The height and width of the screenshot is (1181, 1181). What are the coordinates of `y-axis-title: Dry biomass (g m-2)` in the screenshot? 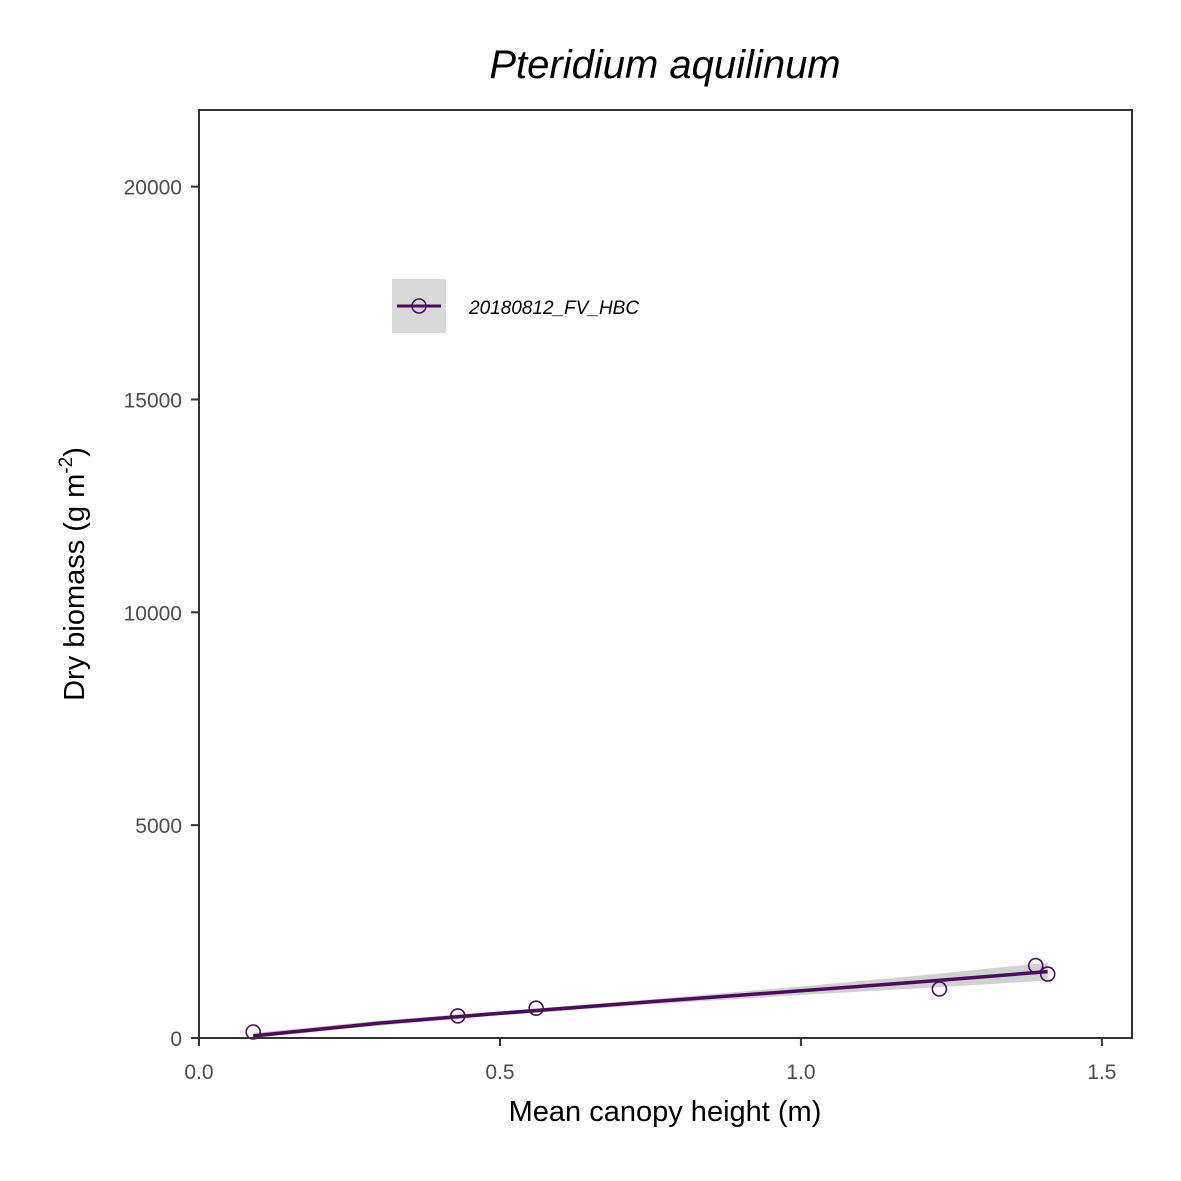 It's located at (73, 574).